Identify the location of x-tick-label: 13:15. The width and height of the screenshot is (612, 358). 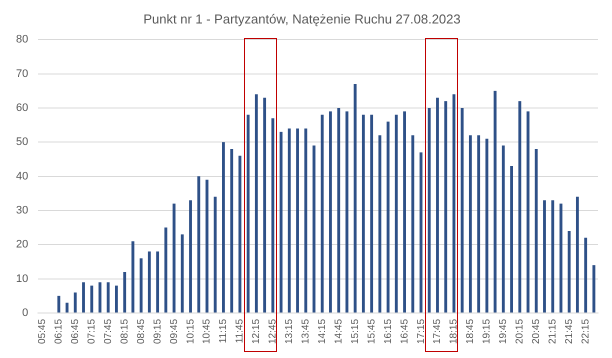
(290, 331).